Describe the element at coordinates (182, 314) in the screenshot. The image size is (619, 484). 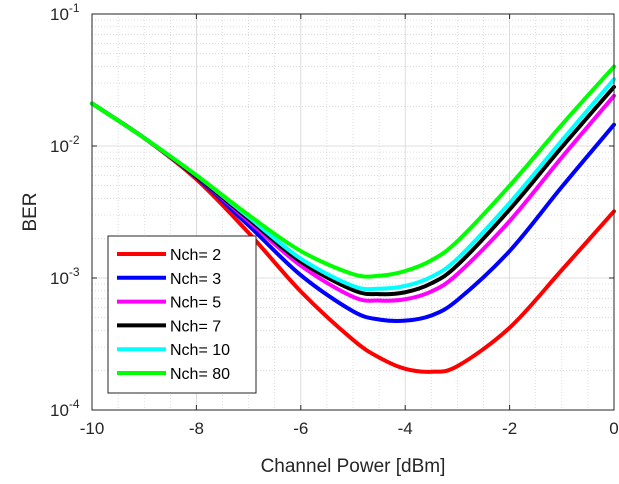
I see `legend: Nch= 2 Nch= 3 Nch= 5 Nch= 7 Nch= 10 Nch= 80` at that location.